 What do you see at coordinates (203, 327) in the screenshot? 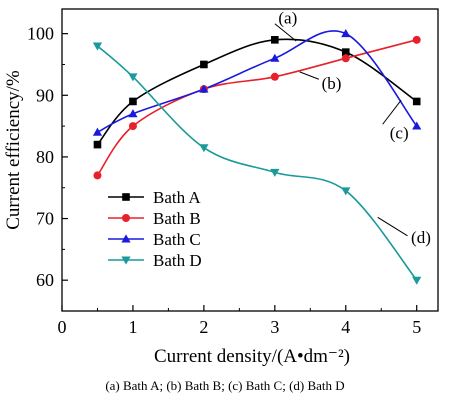
I see `x-tick-label-2: 2` at bounding box center [203, 327].